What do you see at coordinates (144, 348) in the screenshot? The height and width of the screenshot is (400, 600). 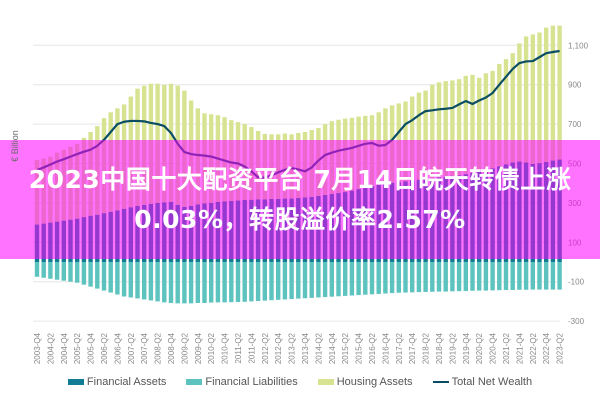 I see `x-tick-label: 2007-Q4` at bounding box center [144, 348].